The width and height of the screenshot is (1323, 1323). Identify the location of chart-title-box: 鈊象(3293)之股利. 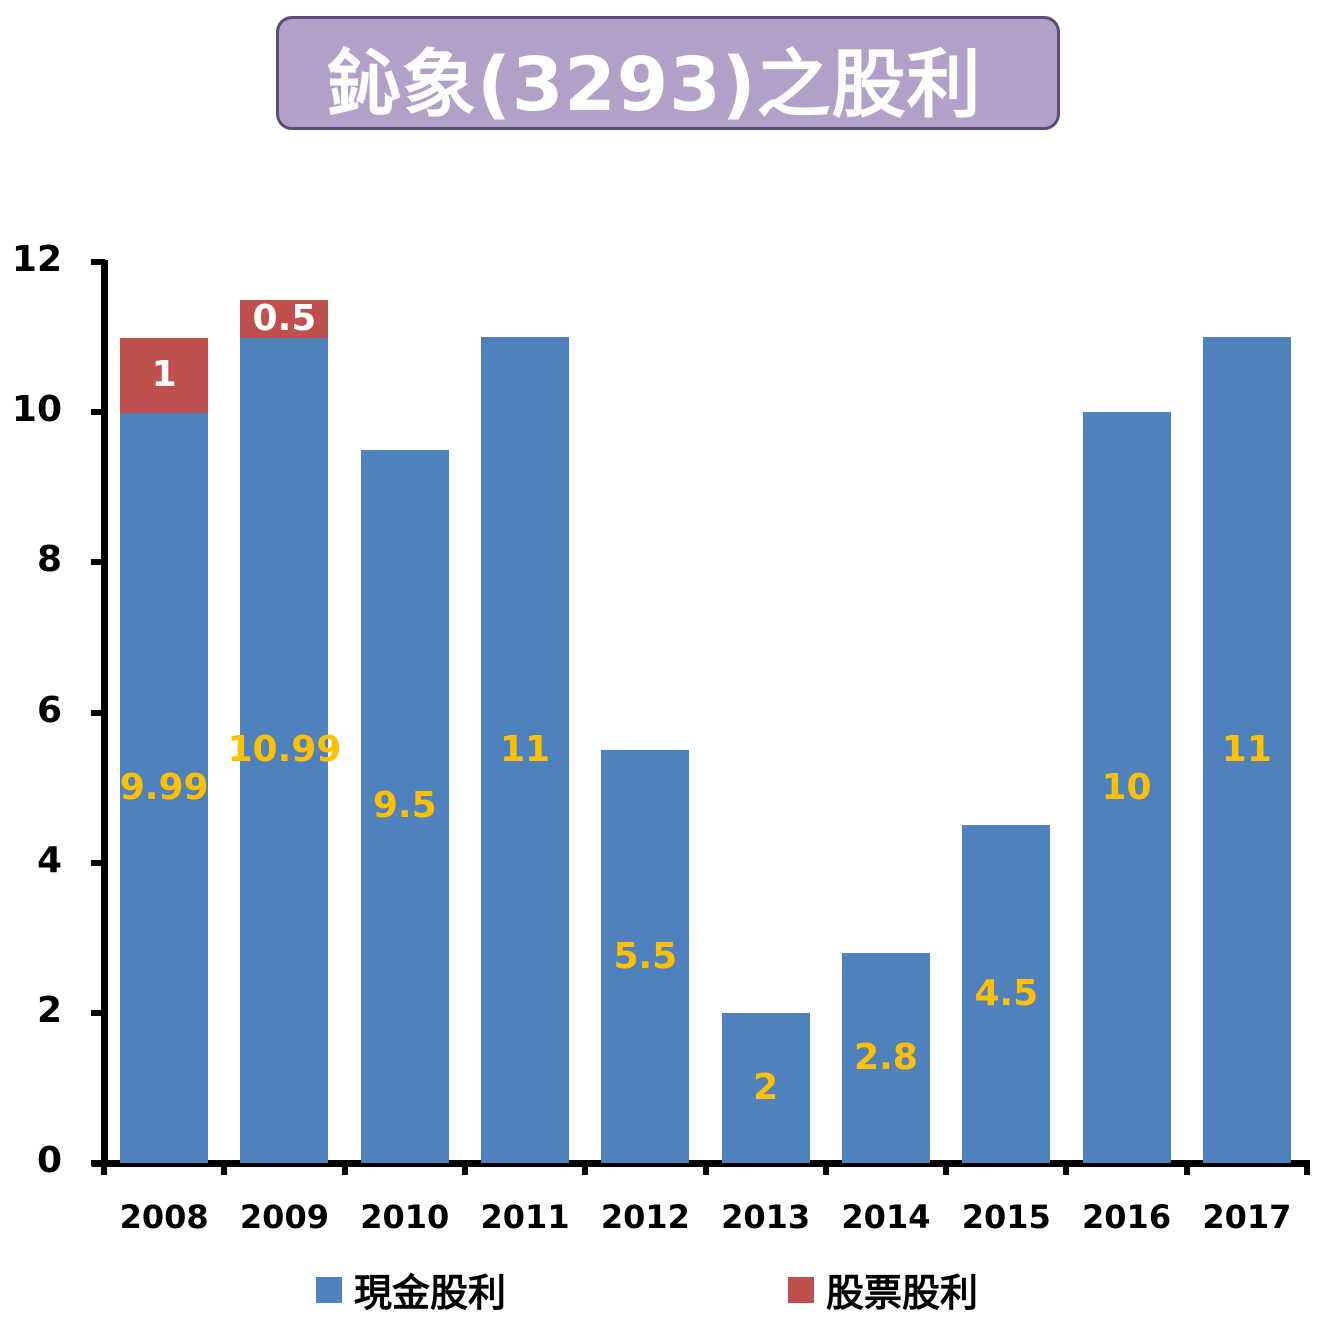
(668, 73).